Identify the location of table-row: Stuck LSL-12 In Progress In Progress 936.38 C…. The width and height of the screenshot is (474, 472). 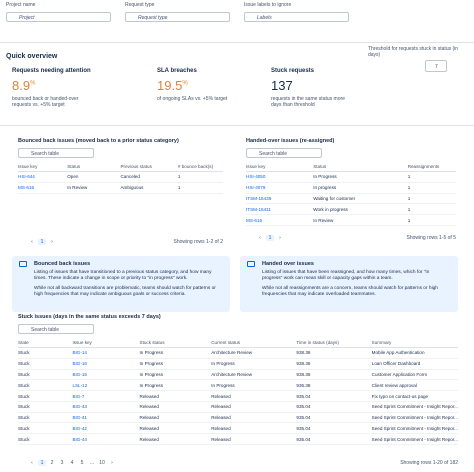
(238, 385).